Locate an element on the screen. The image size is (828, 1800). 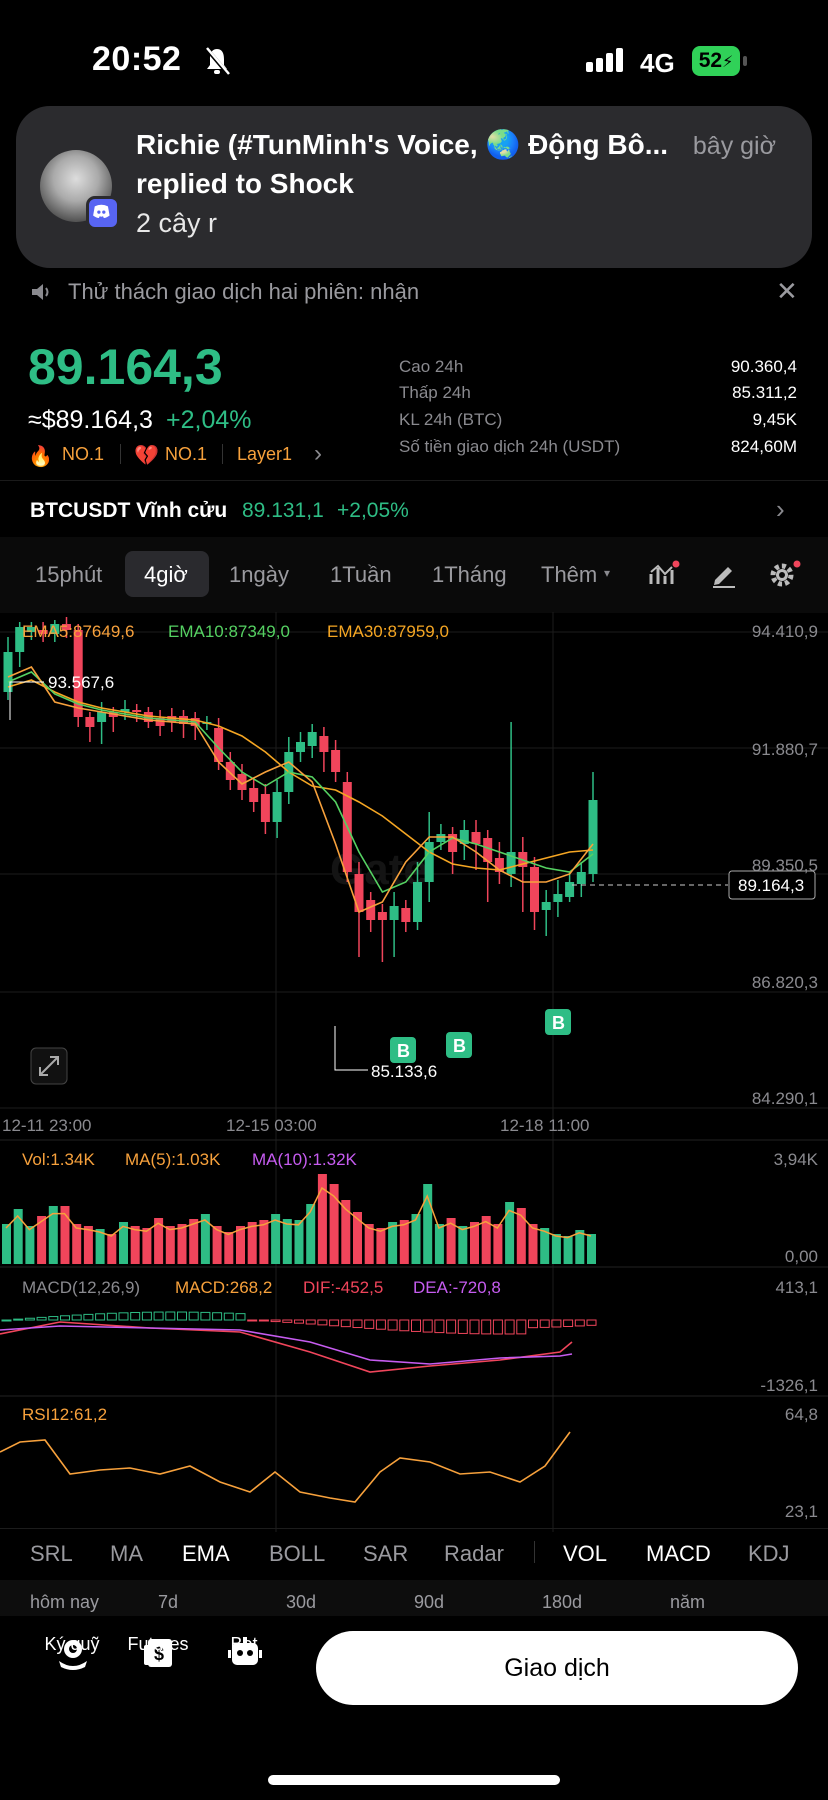
price-change: +2,04% is located at coordinates (209, 420).